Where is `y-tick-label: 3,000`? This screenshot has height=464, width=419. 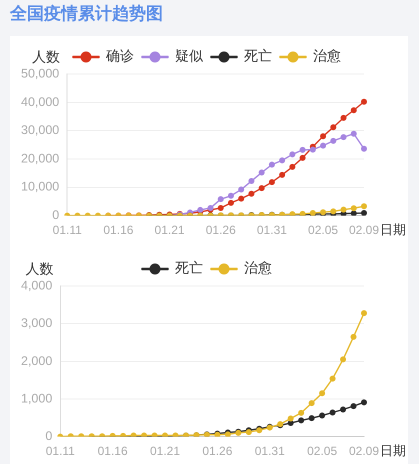
y-tick-label: 3,000 is located at coordinates (36, 323).